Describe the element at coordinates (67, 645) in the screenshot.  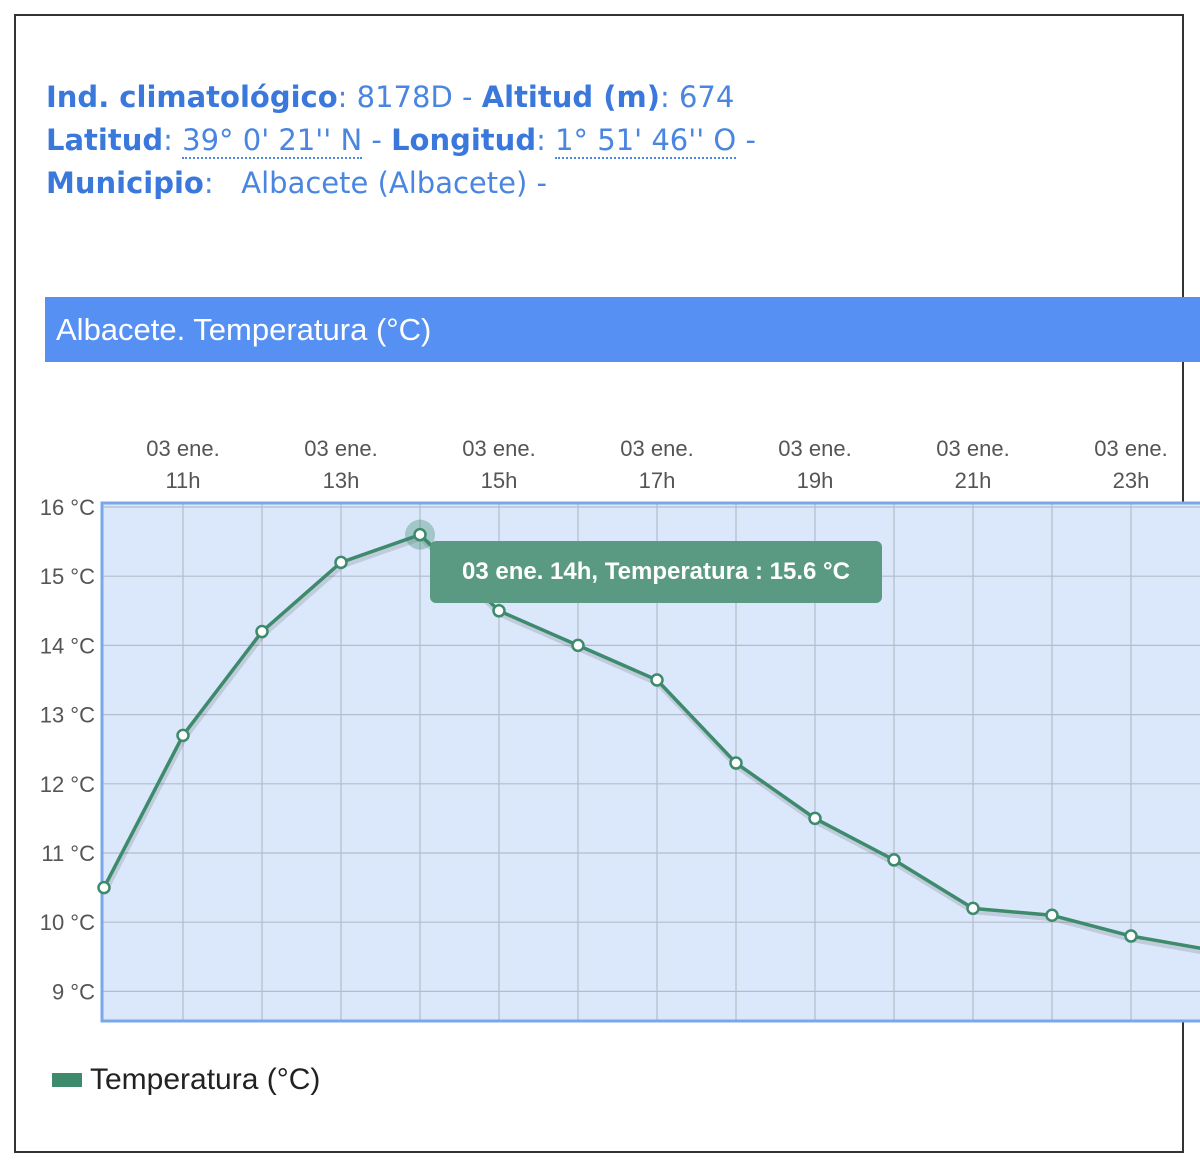
I see `y-tick-label: 14 °C` at that location.